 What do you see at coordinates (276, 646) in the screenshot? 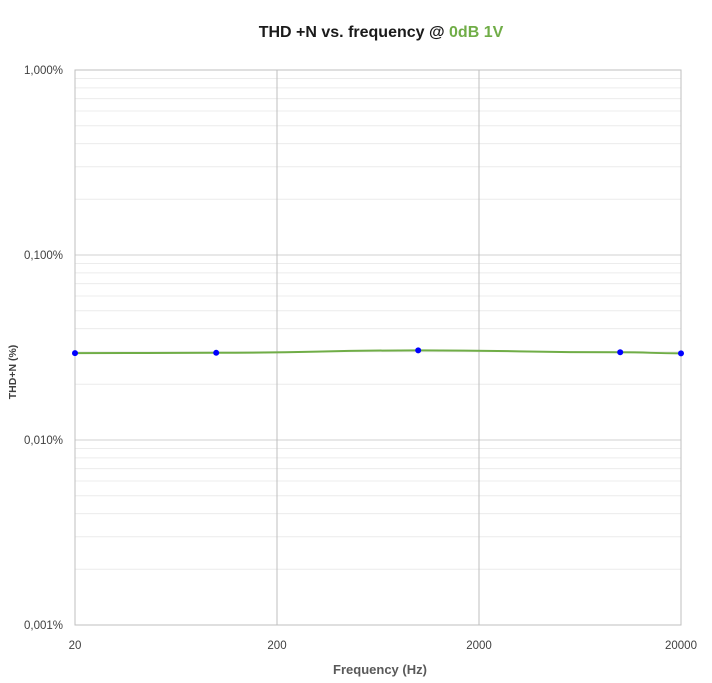
I see `x-tick-label: 200` at bounding box center [276, 646].